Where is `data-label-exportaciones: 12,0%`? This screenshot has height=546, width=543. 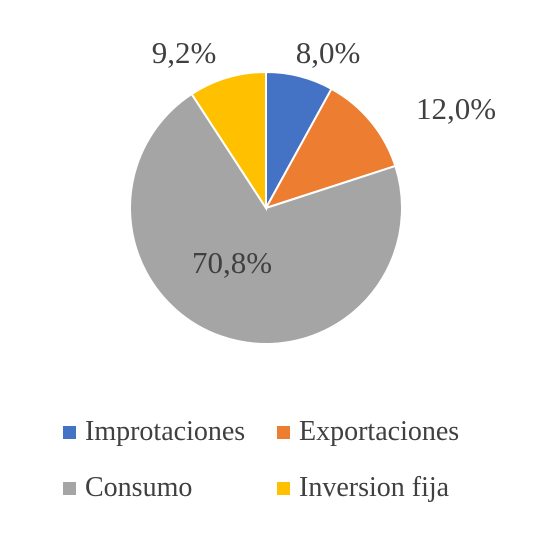 data-label-exportaciones: 12,0% is located at coordinates (456, 108).